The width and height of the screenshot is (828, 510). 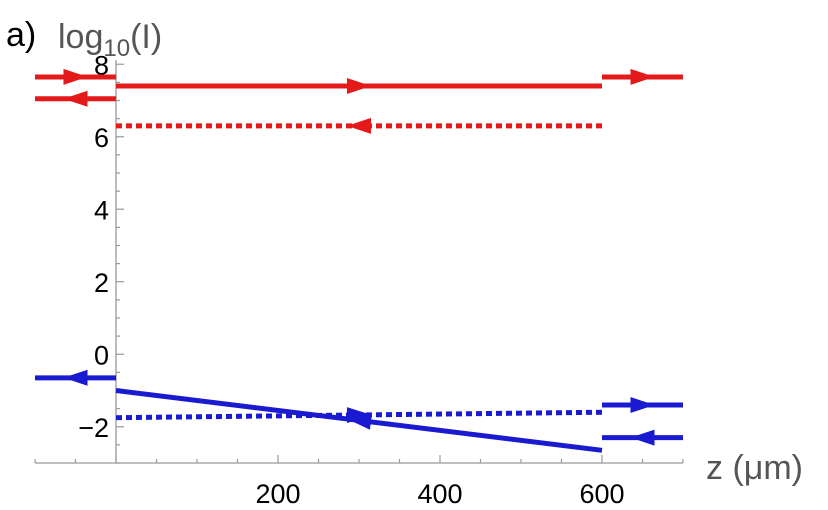 I want to click on y-tick-label: 0, so click(x=101, y=355).